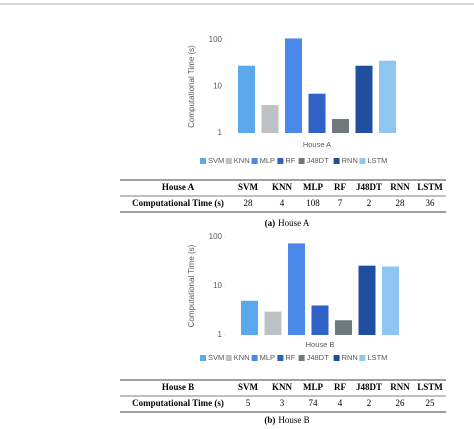  What do you see at coordinates (317, 144) in the screenshot?
I see `x-axis-label: House A` at bounding box center [317, 144].